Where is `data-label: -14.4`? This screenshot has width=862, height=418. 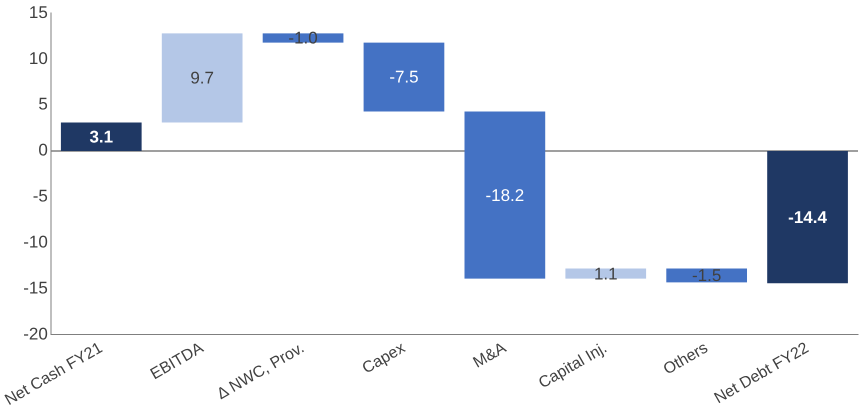
data-label: -14.4 is located at coordinates (808, 217).